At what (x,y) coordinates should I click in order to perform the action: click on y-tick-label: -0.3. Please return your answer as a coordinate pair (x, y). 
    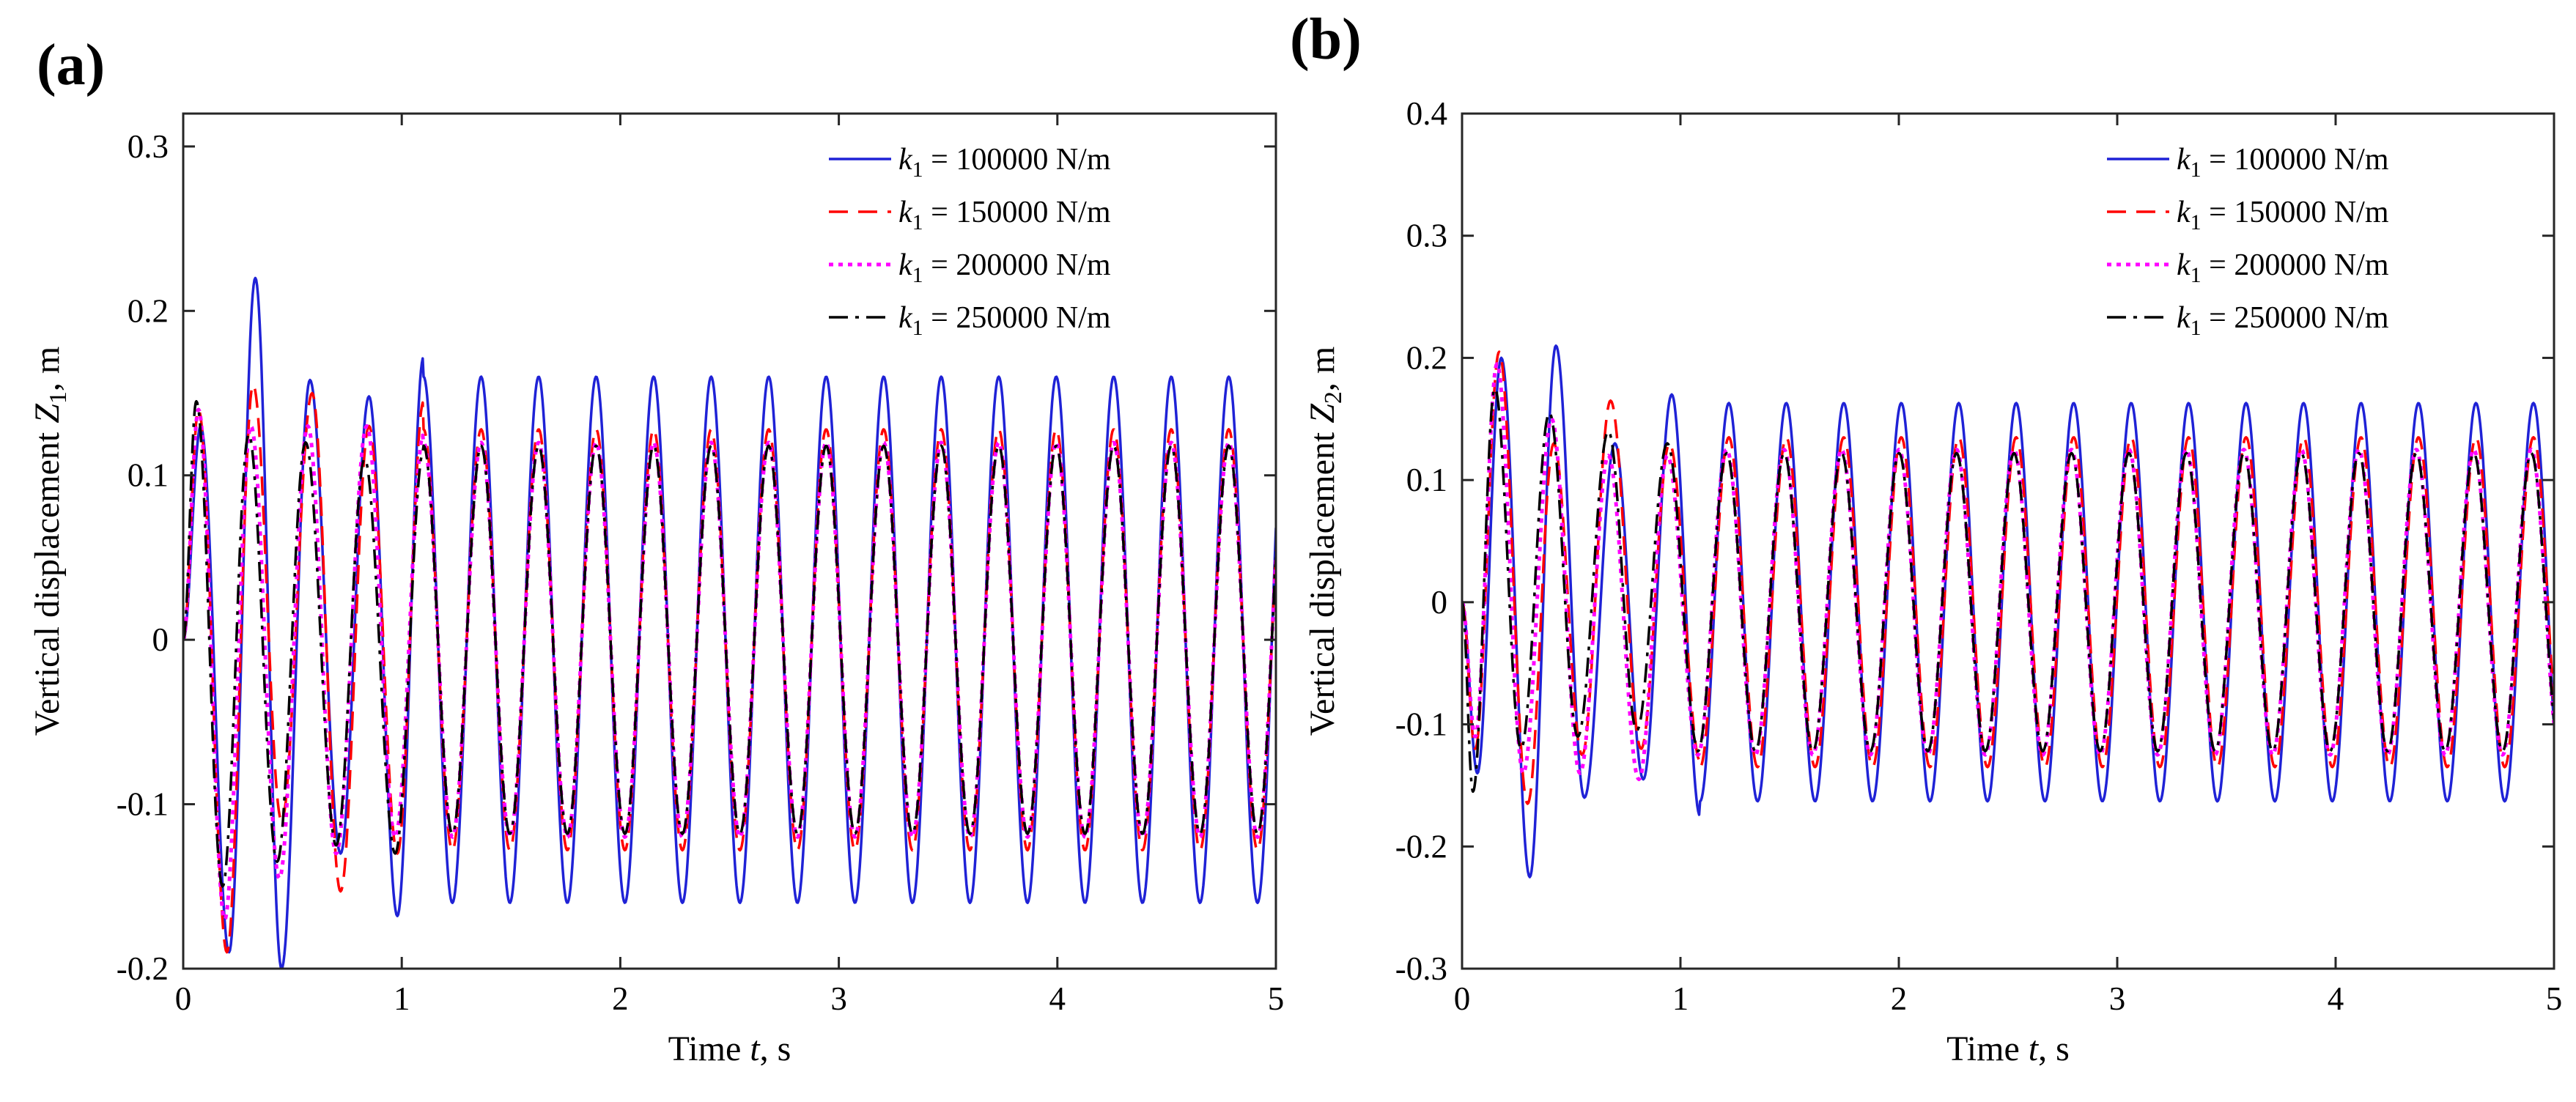
    Looking at the image, I should click on (1421, 969).